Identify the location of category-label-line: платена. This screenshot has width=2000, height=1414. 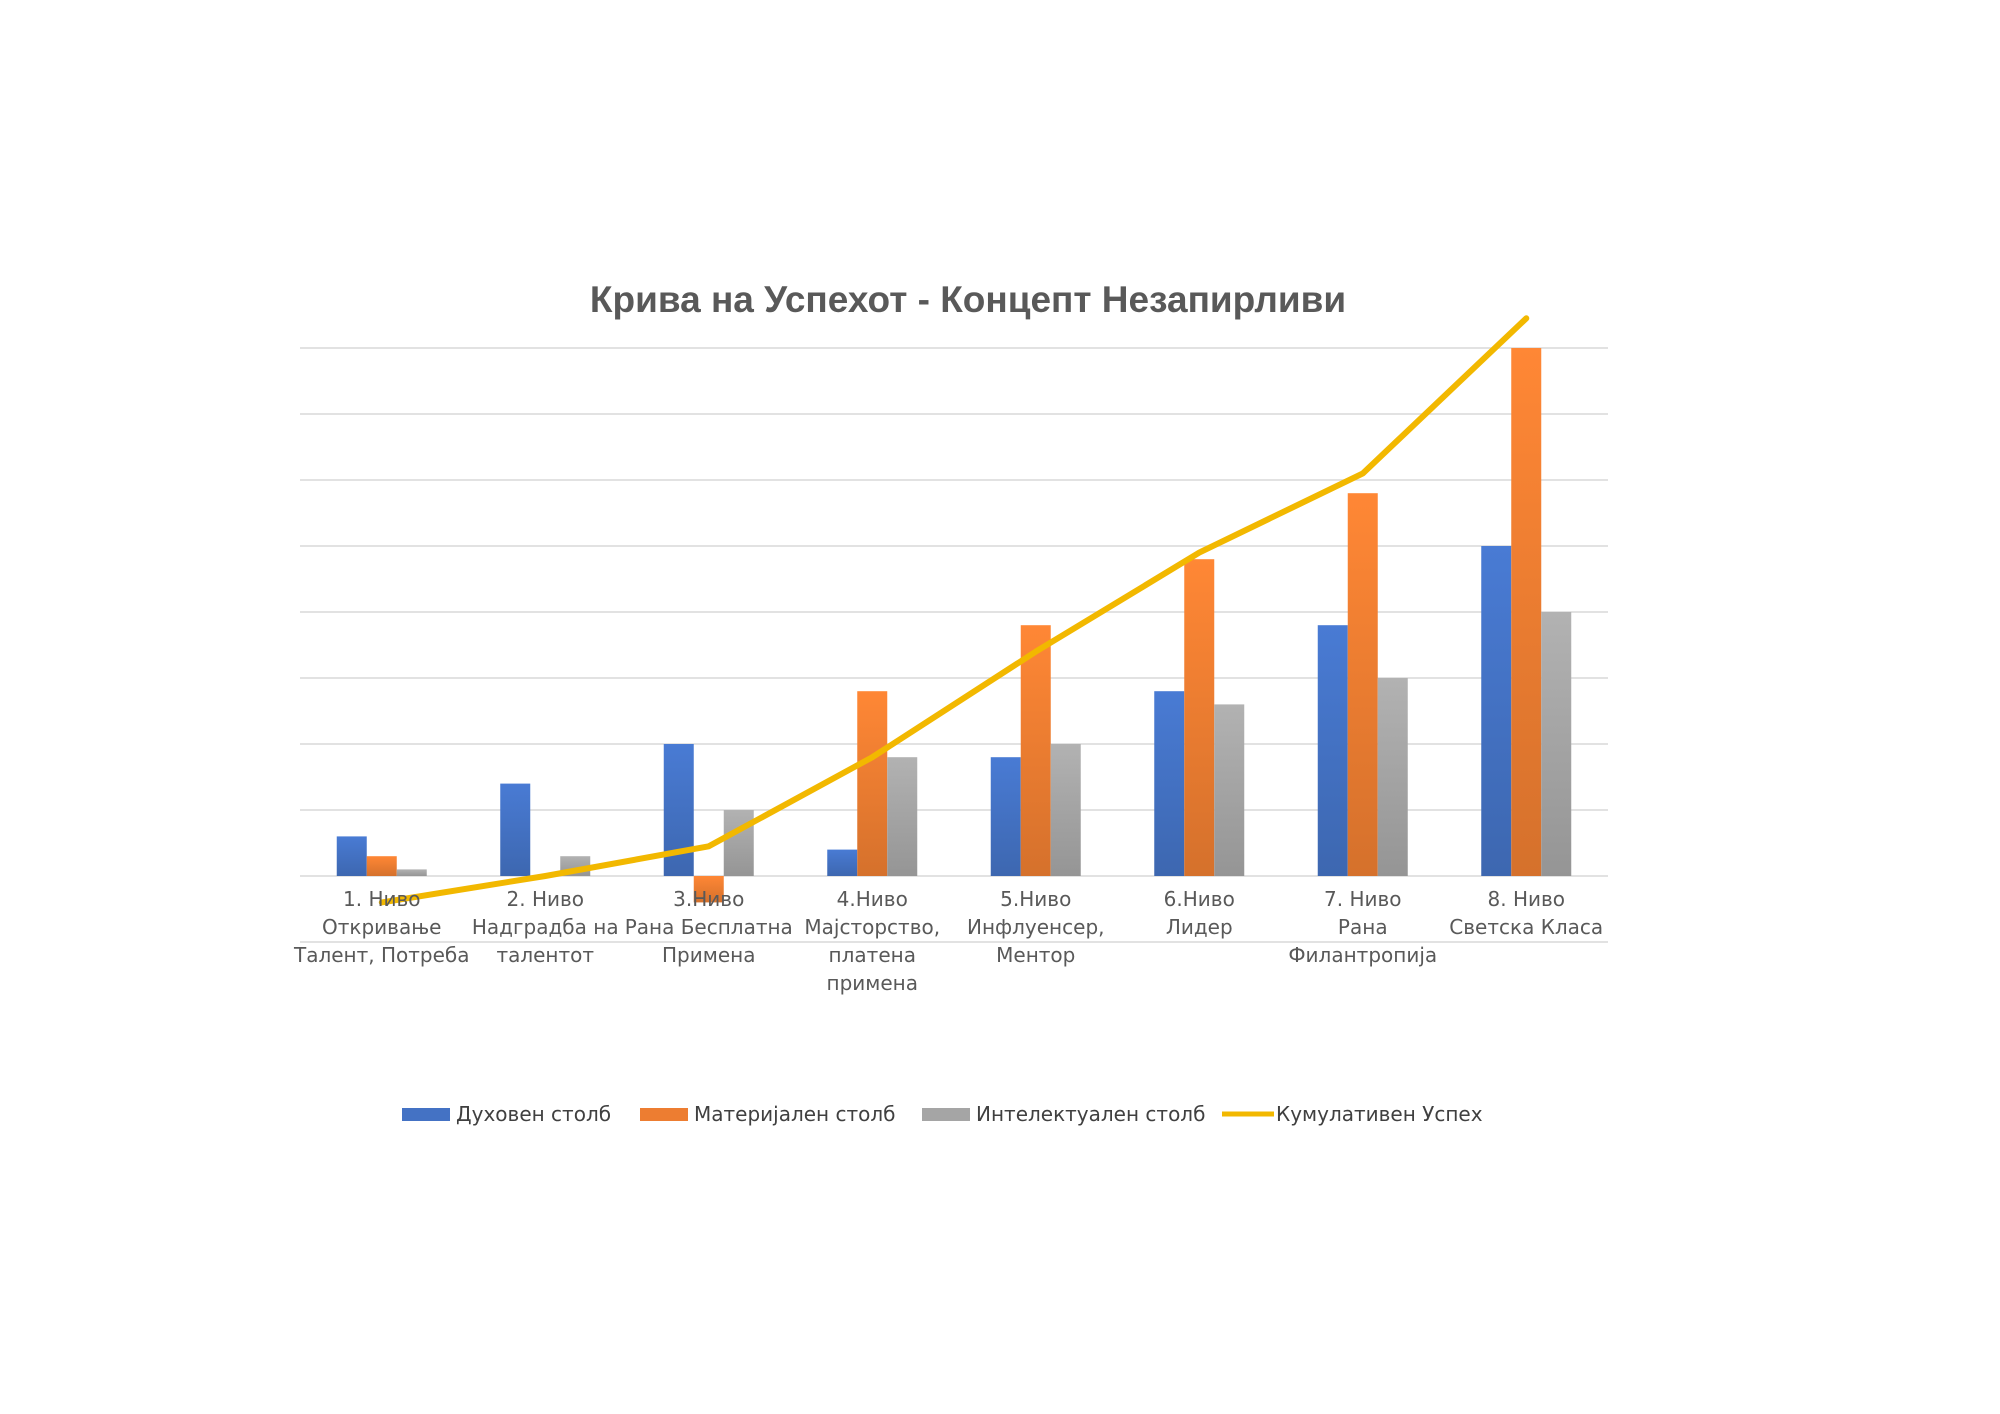
(872, 955).